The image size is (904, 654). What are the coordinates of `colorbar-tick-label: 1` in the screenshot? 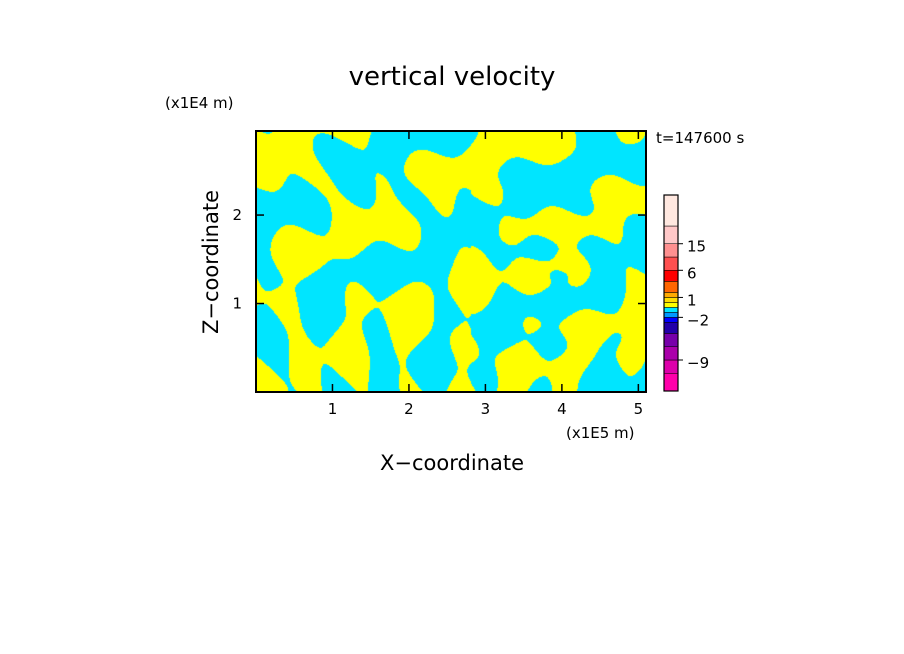 It's located at (692, 300).